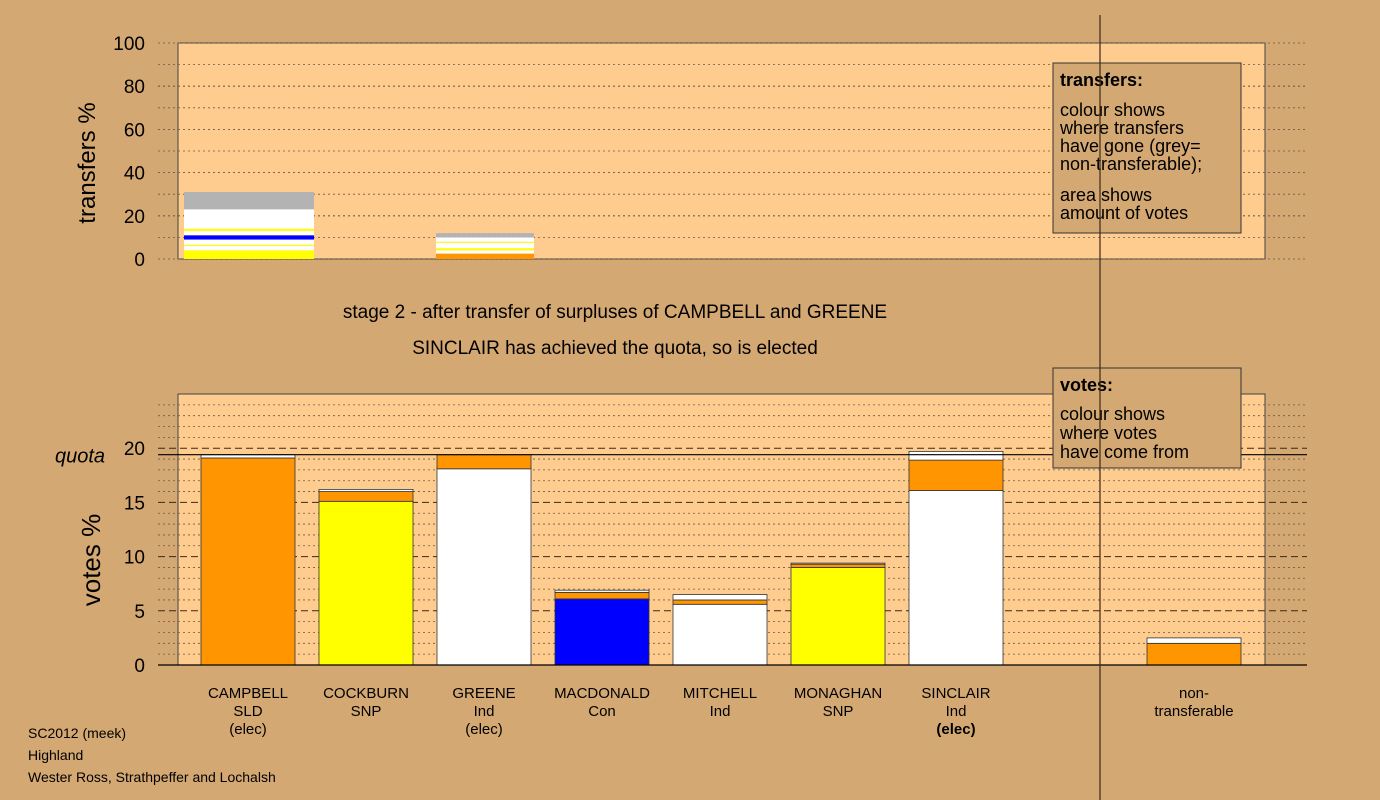  I want to click on votes-y-tick-label: 15, so click(134, 503).